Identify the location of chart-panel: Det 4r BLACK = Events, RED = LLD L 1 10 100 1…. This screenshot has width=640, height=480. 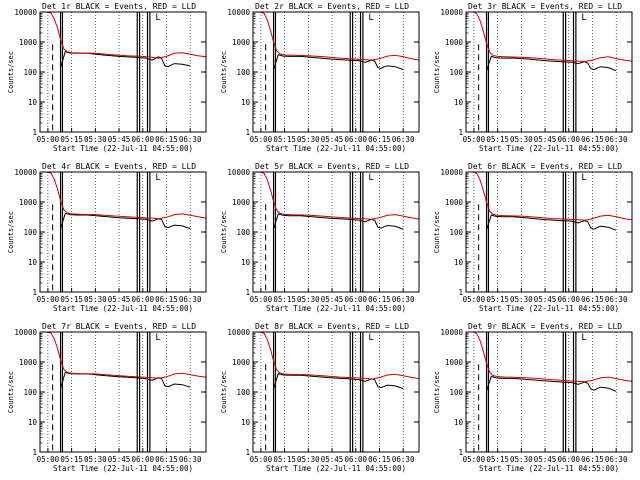
(107, 237).